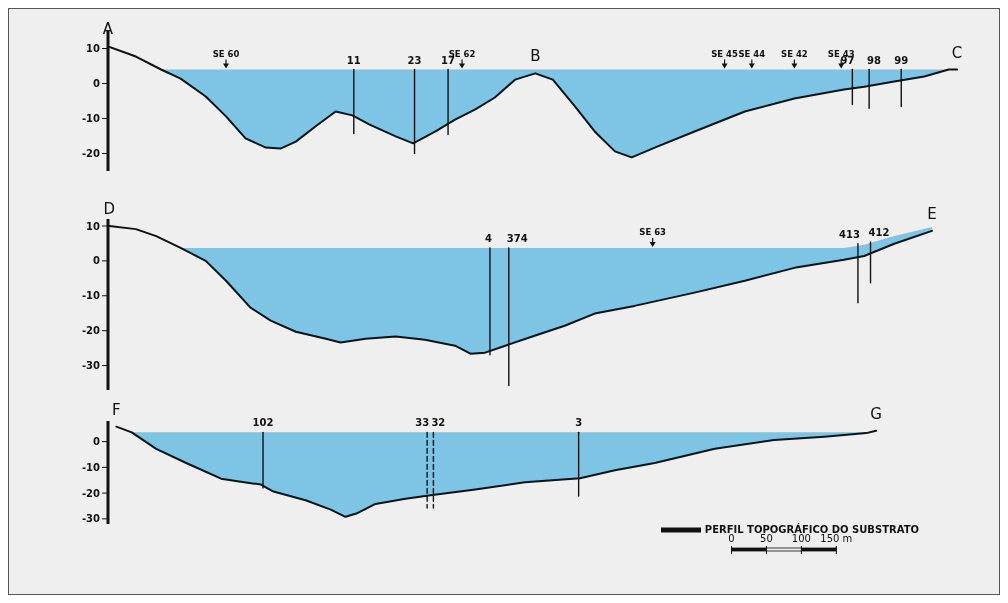 The width and height of the screenshot is (1008, 603). Describe the element at coordinates (488, 238) in the screenshot. I see `series-label: 4` at that location.